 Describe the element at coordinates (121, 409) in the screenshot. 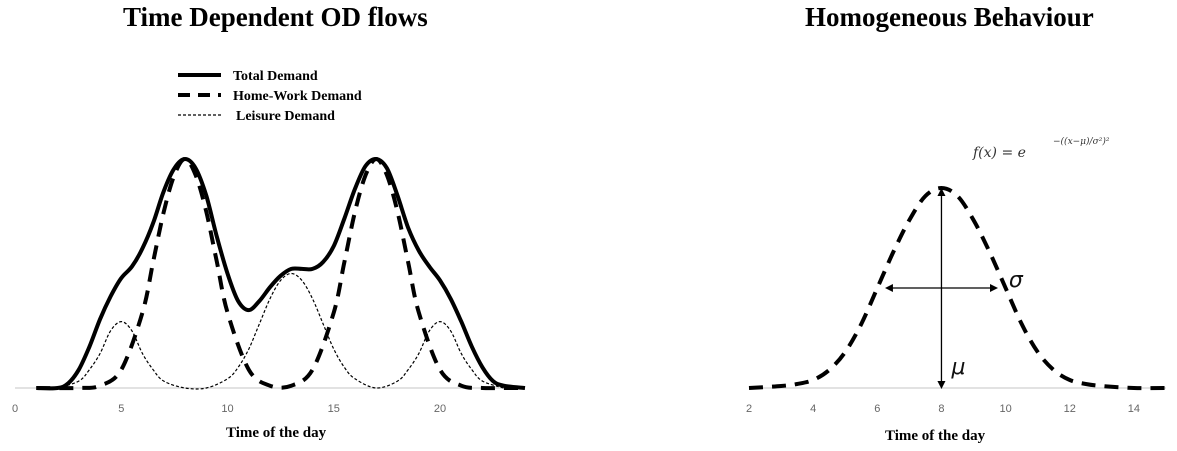

I see `x-tick-label: 5` at that location.